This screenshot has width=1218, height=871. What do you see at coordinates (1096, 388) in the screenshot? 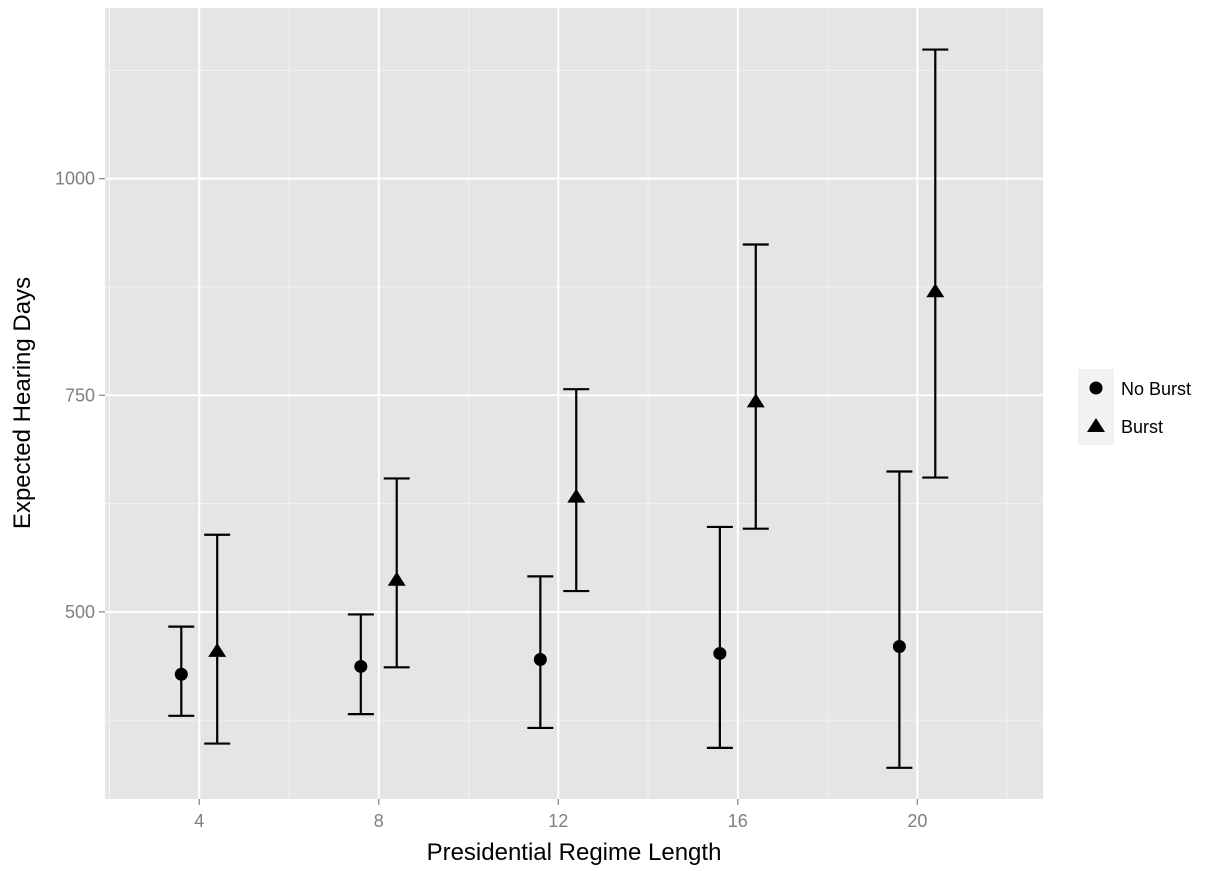
I see `legend-circle-icon` at bounding box center [1096, 388].